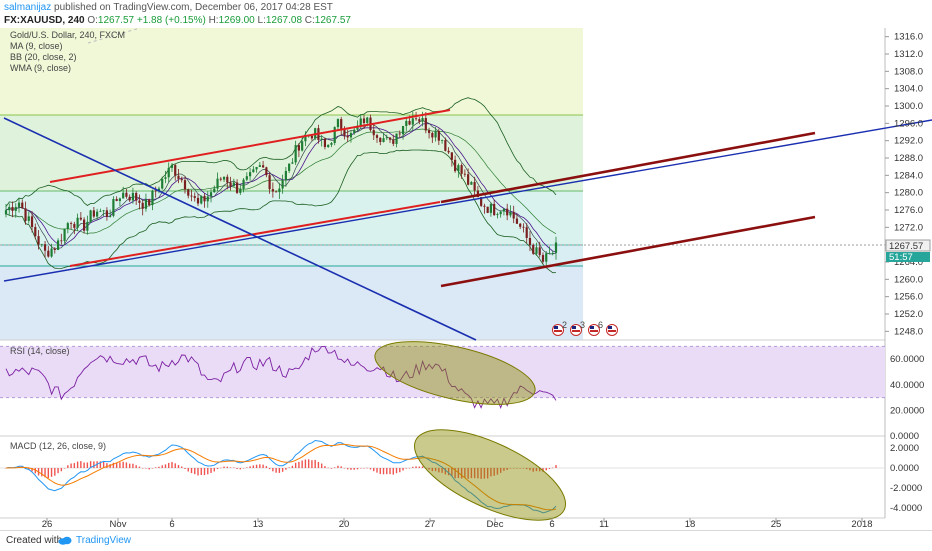 This screenshot has width=932, height=551. Describe the element at coordinates (907, 398) in the screenshot. I see `rsi-axis: 60.0000 40.0000 20.0000 0.0000` at that location.